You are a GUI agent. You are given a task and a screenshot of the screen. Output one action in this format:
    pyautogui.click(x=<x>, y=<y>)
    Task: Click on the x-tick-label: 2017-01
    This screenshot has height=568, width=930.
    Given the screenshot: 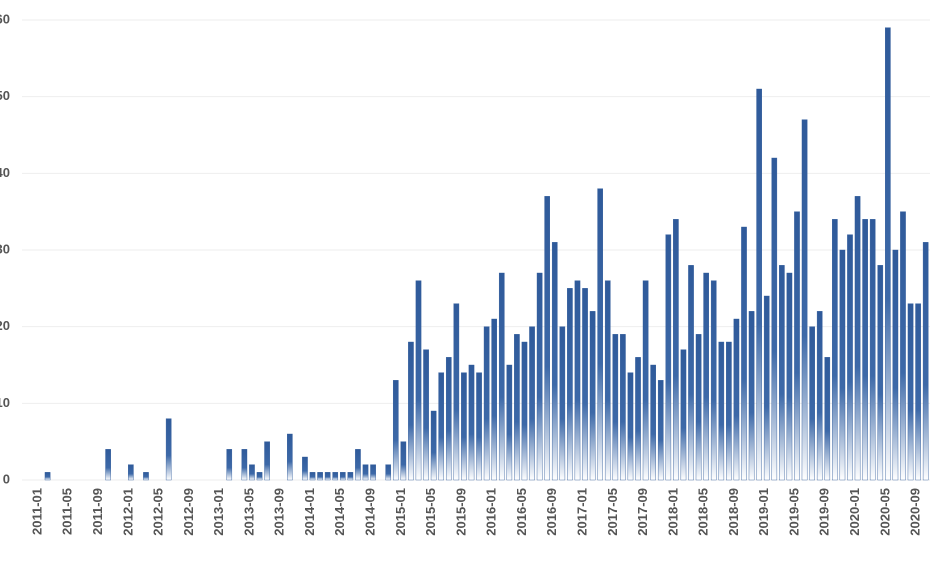 What is the action you would take?
    pyautogui.click(x=581, y=512)
    